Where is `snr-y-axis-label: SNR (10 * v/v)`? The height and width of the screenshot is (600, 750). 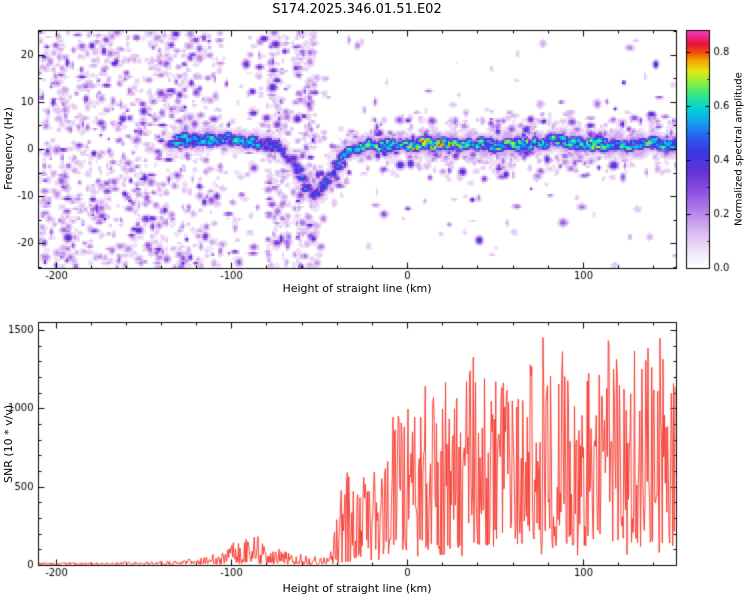
snr-y-axis-label: SNR (10 * v/v) is located at coordinates (8, 443).